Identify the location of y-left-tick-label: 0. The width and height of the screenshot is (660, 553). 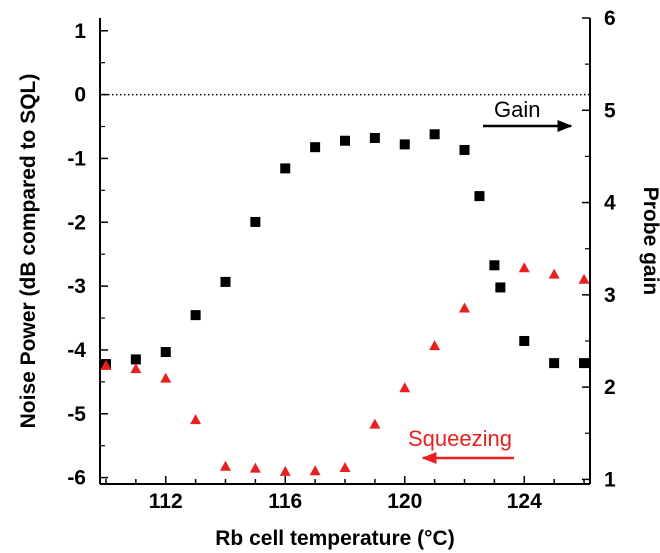
(80, 95).